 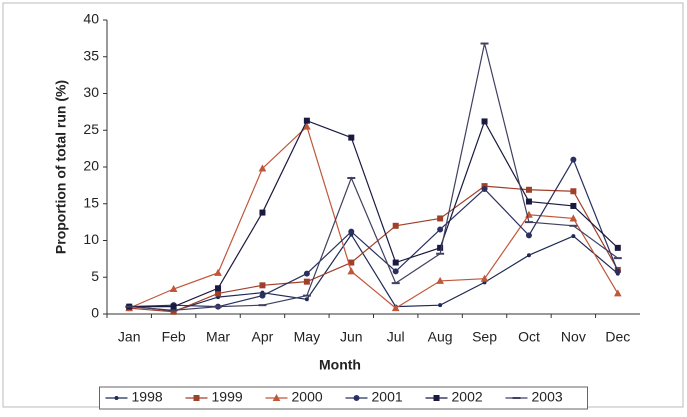 I want to click on legend-label: 1999, so click(x=227, y=397).